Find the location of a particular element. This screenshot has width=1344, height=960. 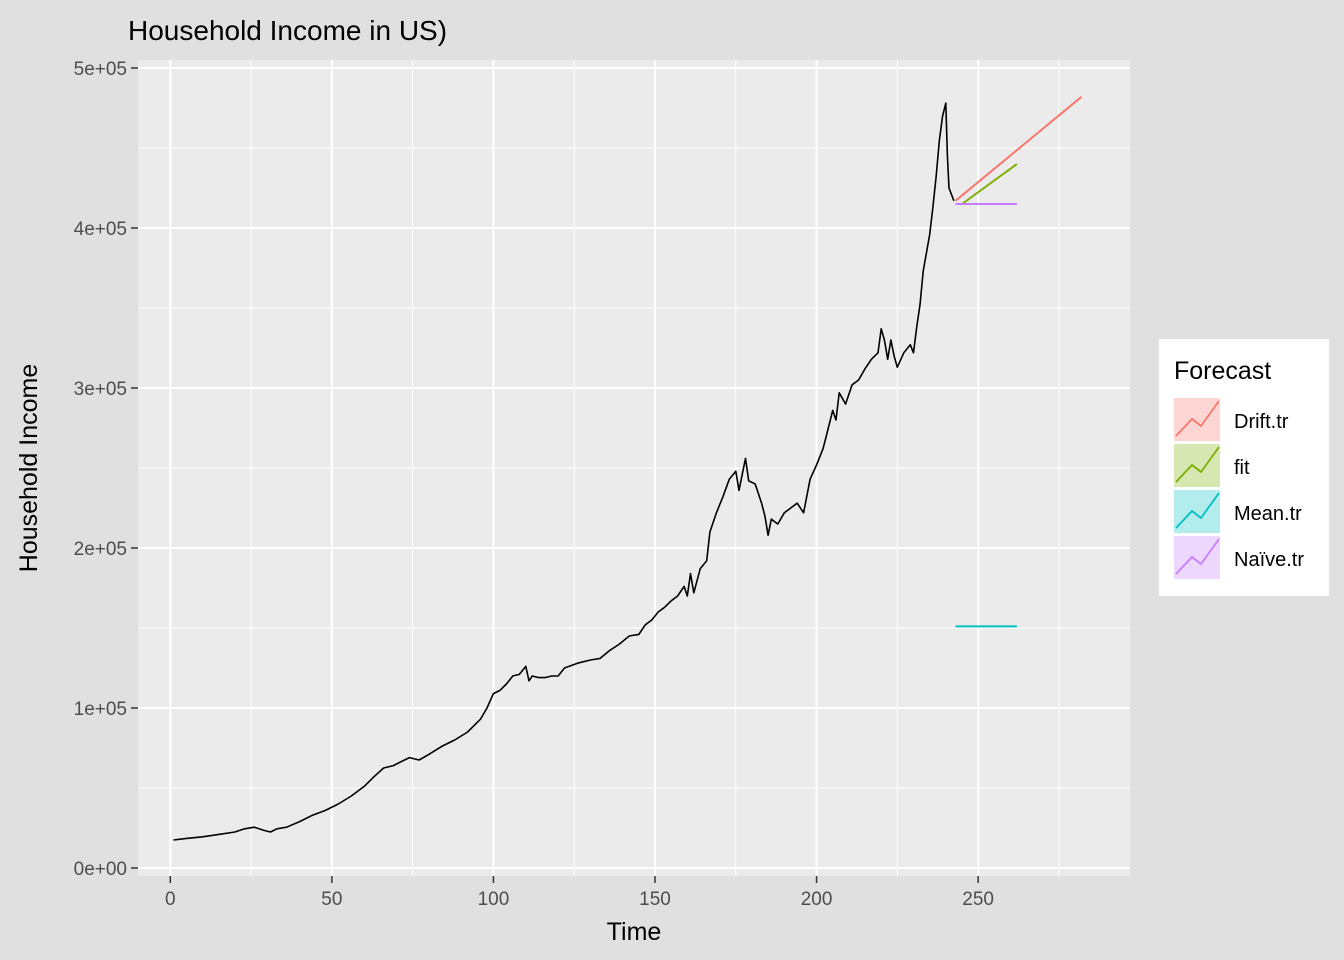

x-tick-label: 100 is located at coordinates (494, 899).